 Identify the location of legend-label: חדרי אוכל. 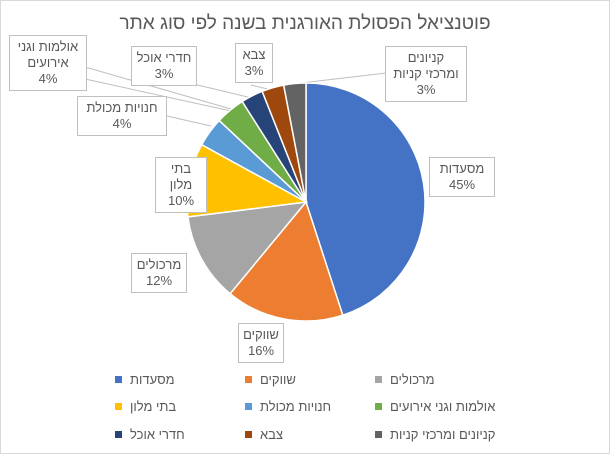
(157, 434).